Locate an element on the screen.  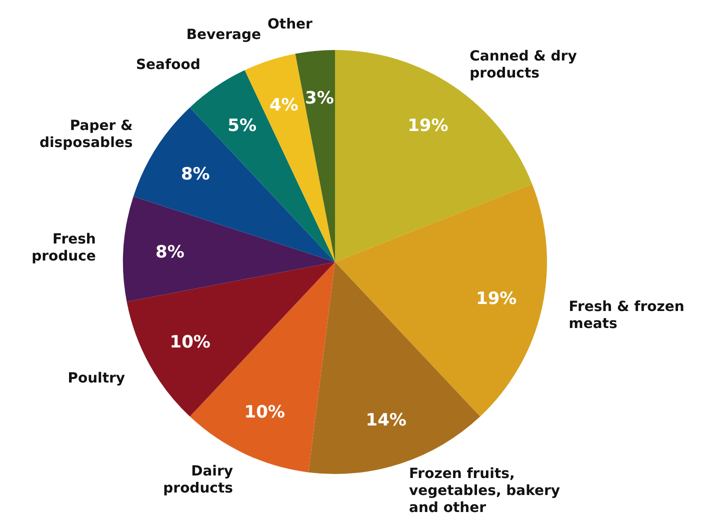
slice-label: Paper & disposables is located at coordinates (86, 135).